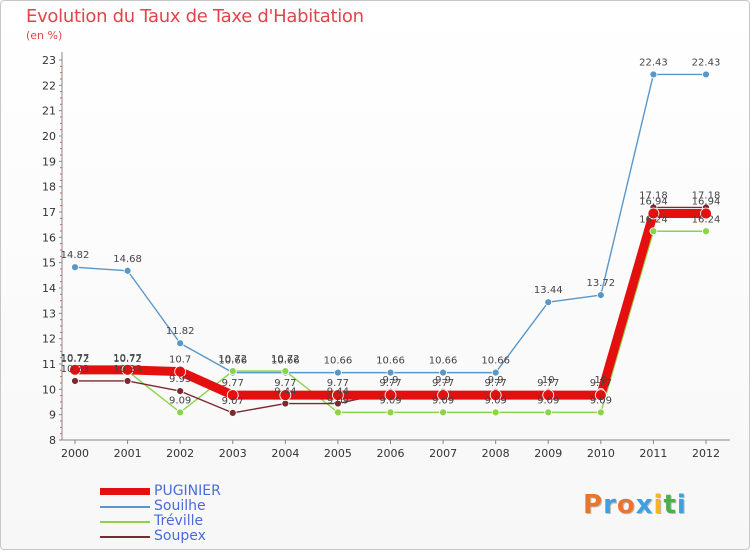 The height and width of the screenshot is (550, 750). I want to click on proxiti-logo: Proxiti, so click(635, 505).